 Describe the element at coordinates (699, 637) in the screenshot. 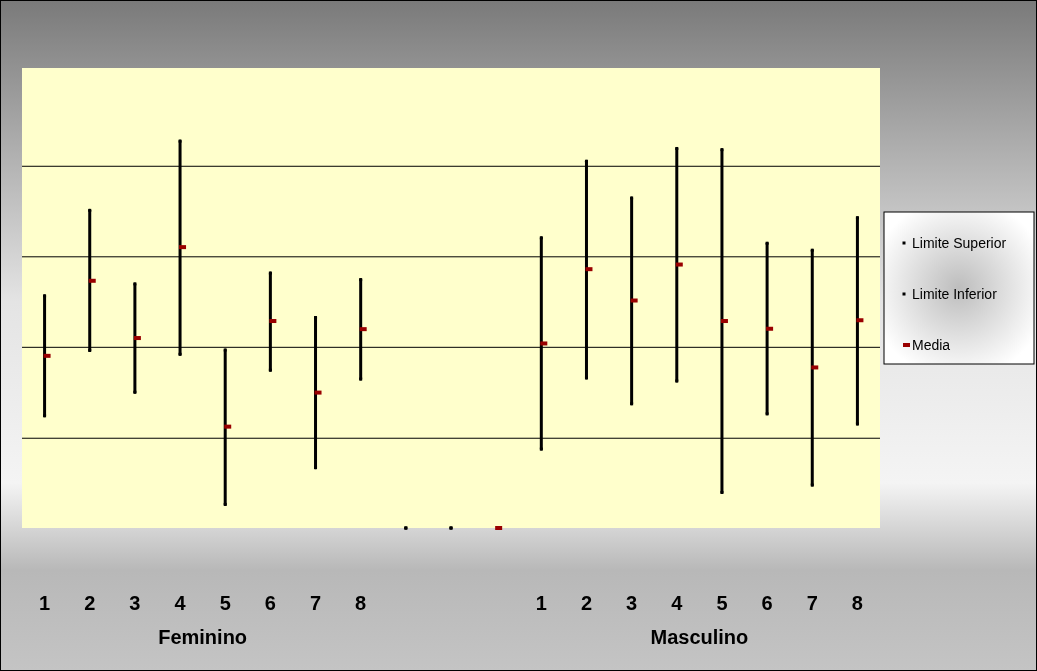

I see `text: Masculino` at that location.